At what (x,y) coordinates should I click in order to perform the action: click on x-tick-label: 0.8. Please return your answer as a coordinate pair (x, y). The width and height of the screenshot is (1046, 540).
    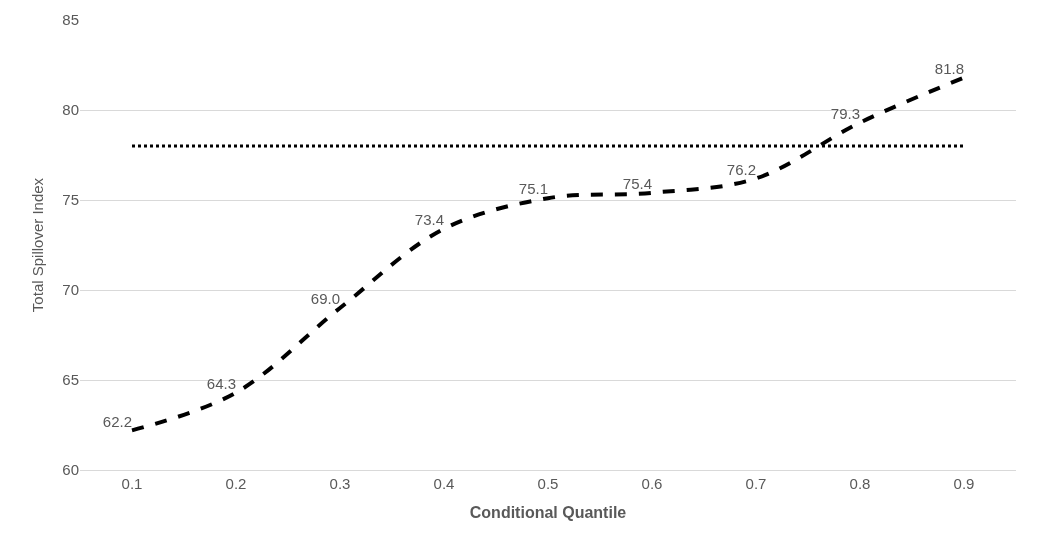
    Looking at the image, I should click on (860, 483).